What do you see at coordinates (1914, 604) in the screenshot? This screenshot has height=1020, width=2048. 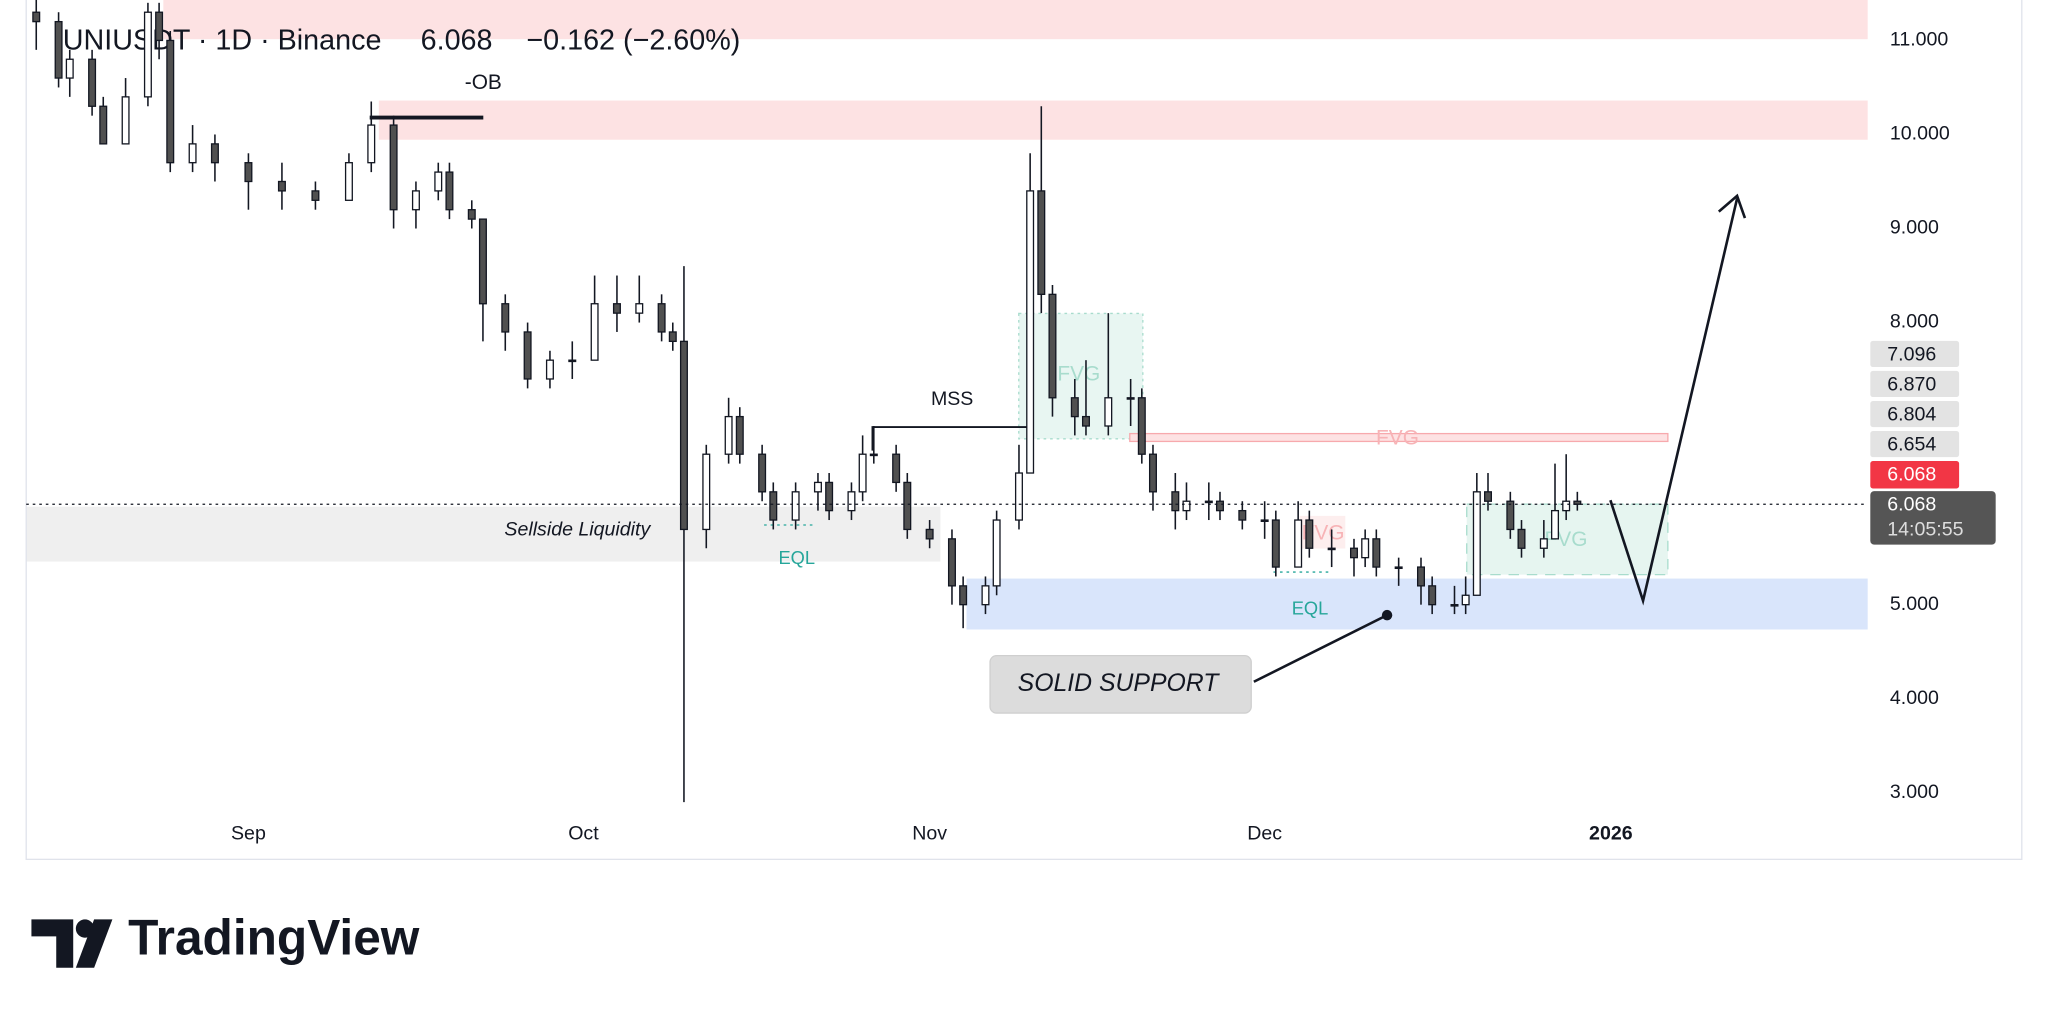 I see `y-tick-label: 5.000` at bounding box center [1914, 604].